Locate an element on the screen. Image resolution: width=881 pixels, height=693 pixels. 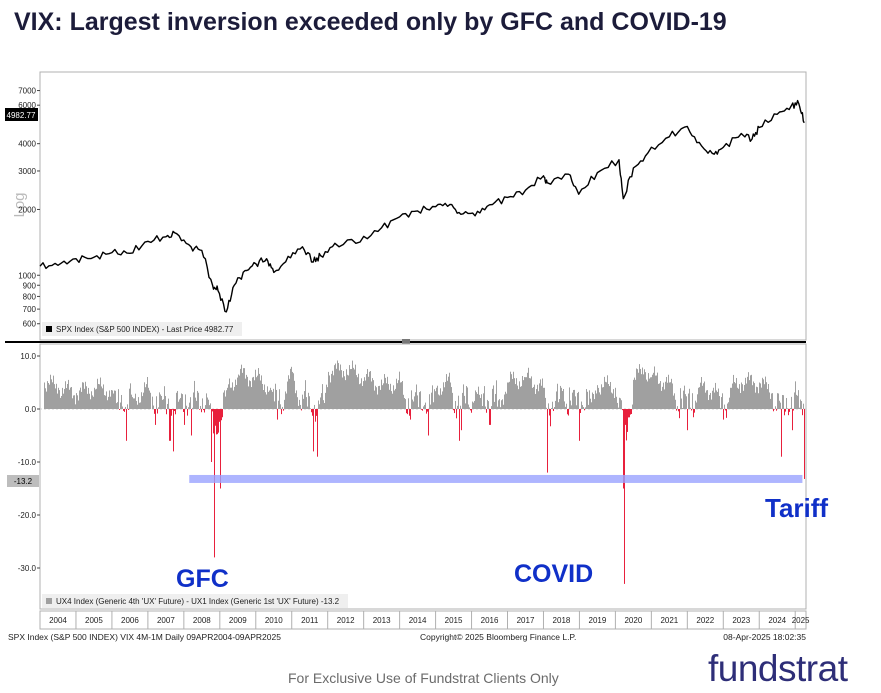
x-tick-label: 2022 is located at coordinates (705, 620).